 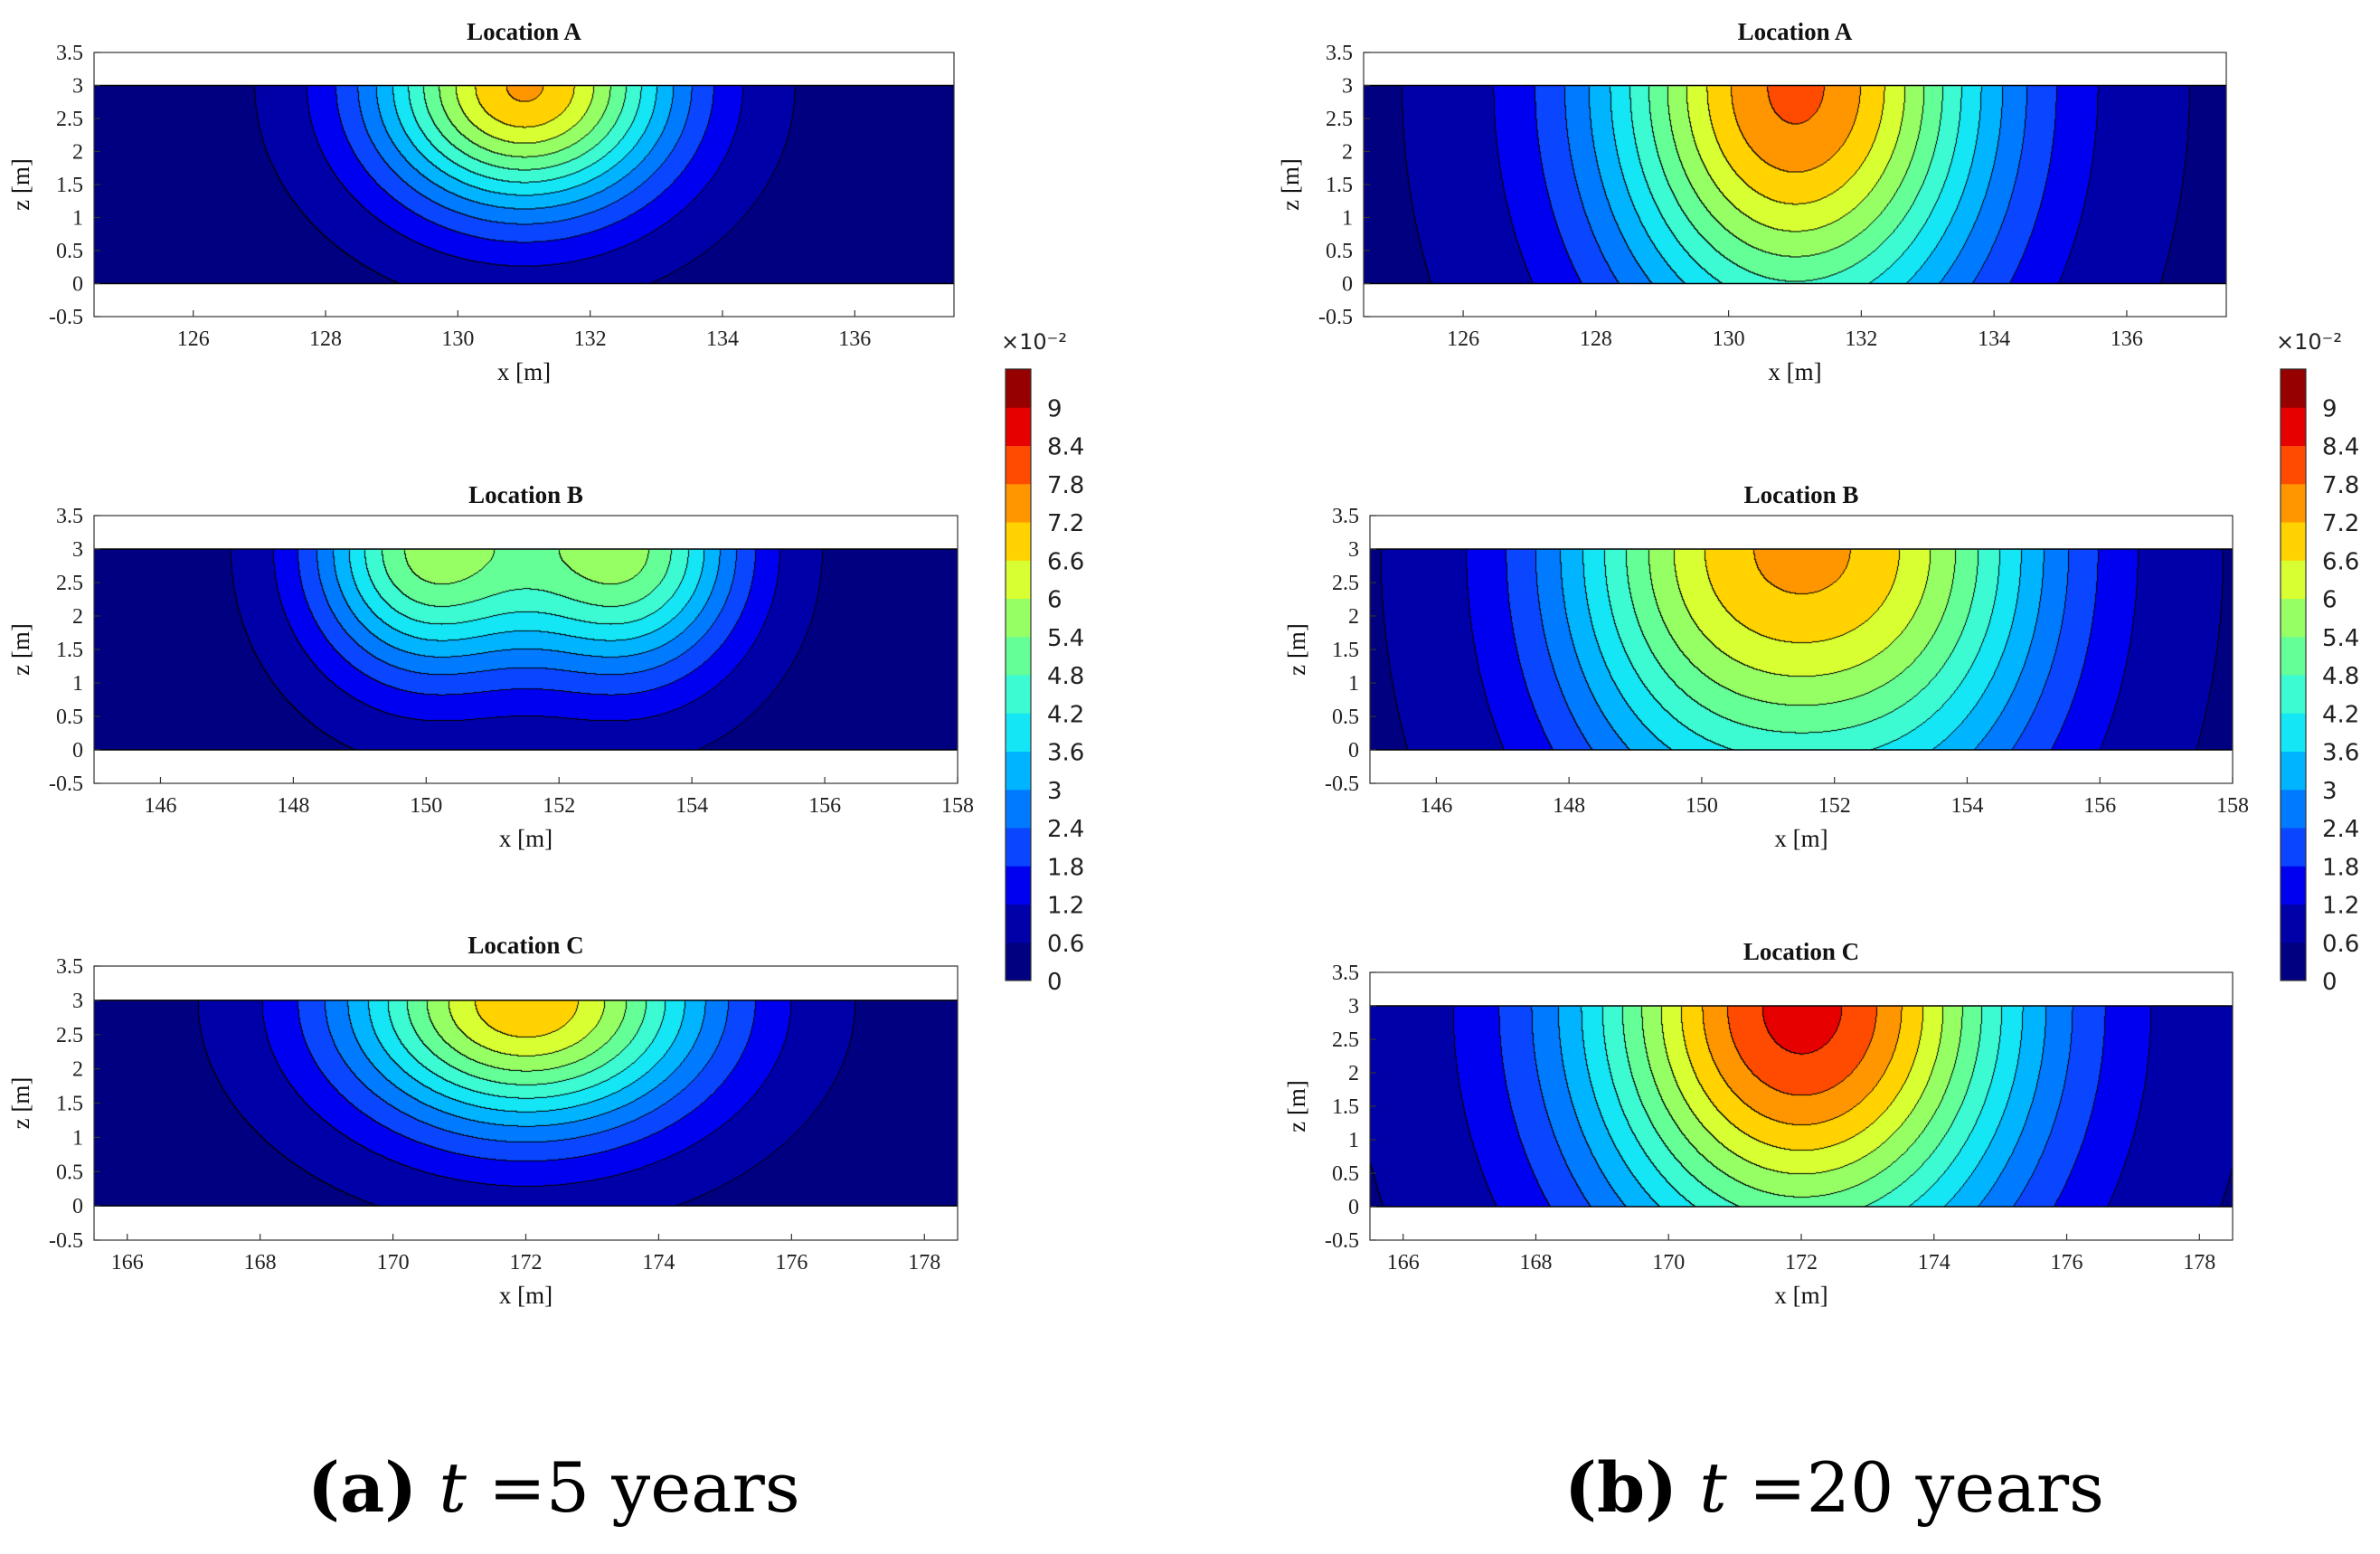 What do you see at coordinates (1404, 1262) in the screenshot?
I see `x-tick-label: 166` at bounding box center [1404, 1262].